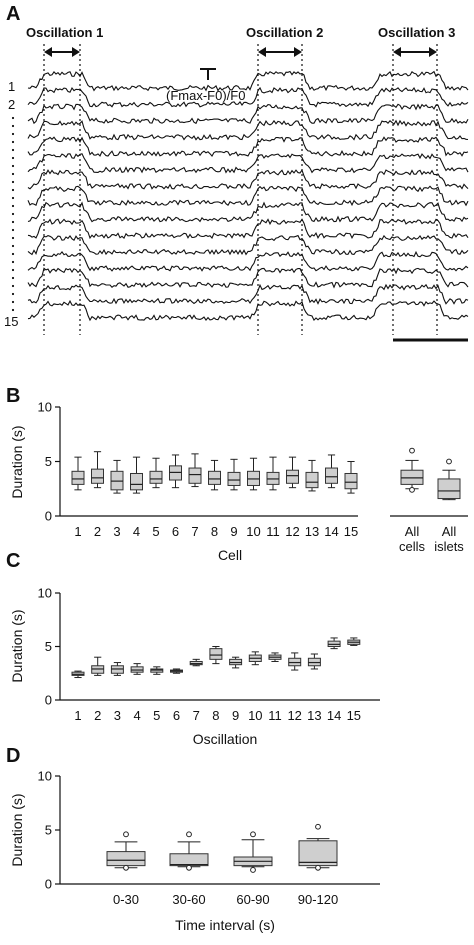 Image resolution: width=474 pixels, height=945 pixels. Describe the element at coordinates (17, 461) in the screenshot. I see `panel-b-ylabel: Duration (s)` at that location.